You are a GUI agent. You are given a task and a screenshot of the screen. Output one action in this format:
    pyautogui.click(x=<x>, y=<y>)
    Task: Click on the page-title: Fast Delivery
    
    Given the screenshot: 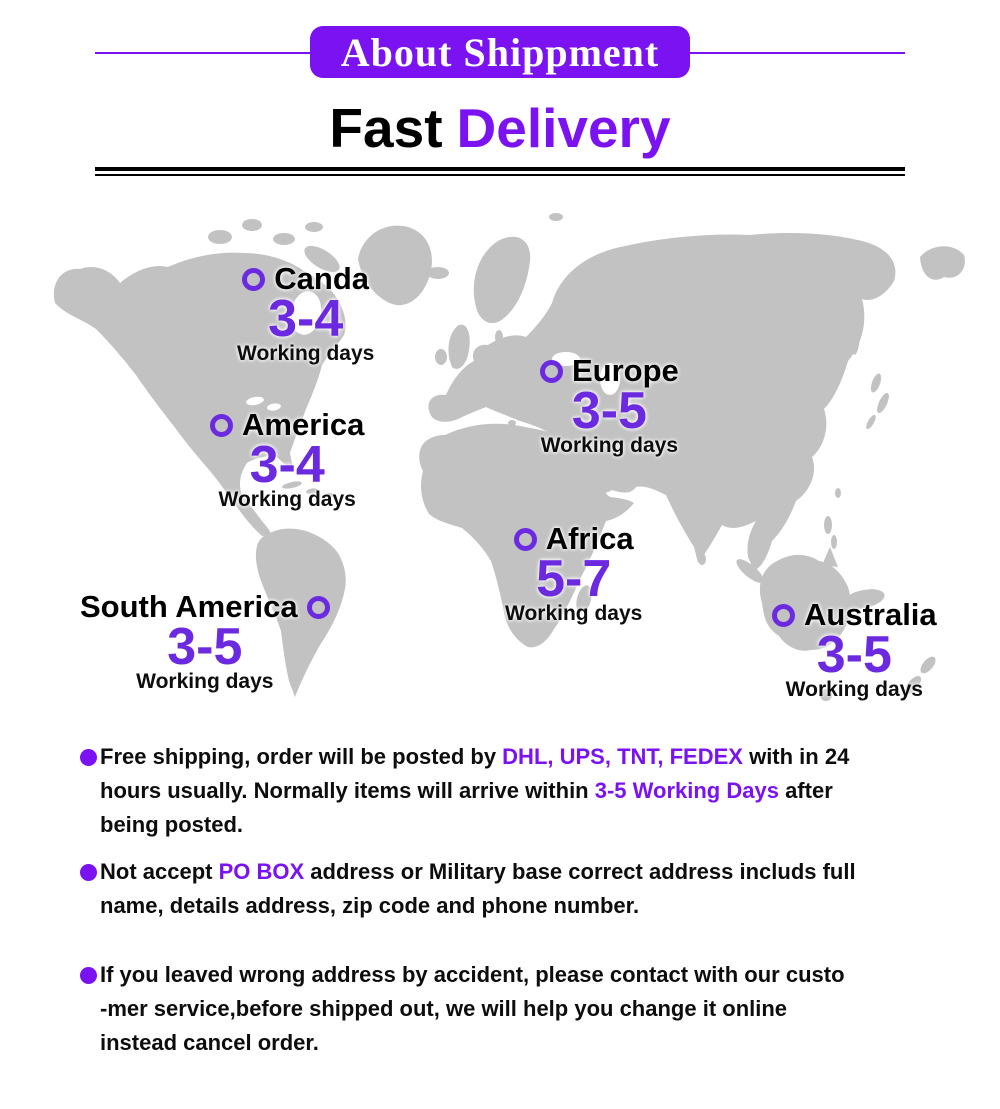 What is the action you would take?
    pyautogui.click(x=500, y=128)
    